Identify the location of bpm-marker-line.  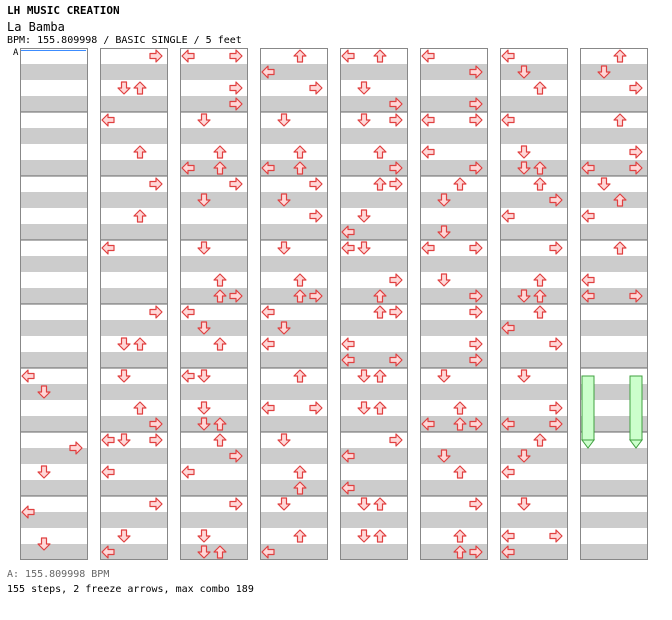
(53, 50).